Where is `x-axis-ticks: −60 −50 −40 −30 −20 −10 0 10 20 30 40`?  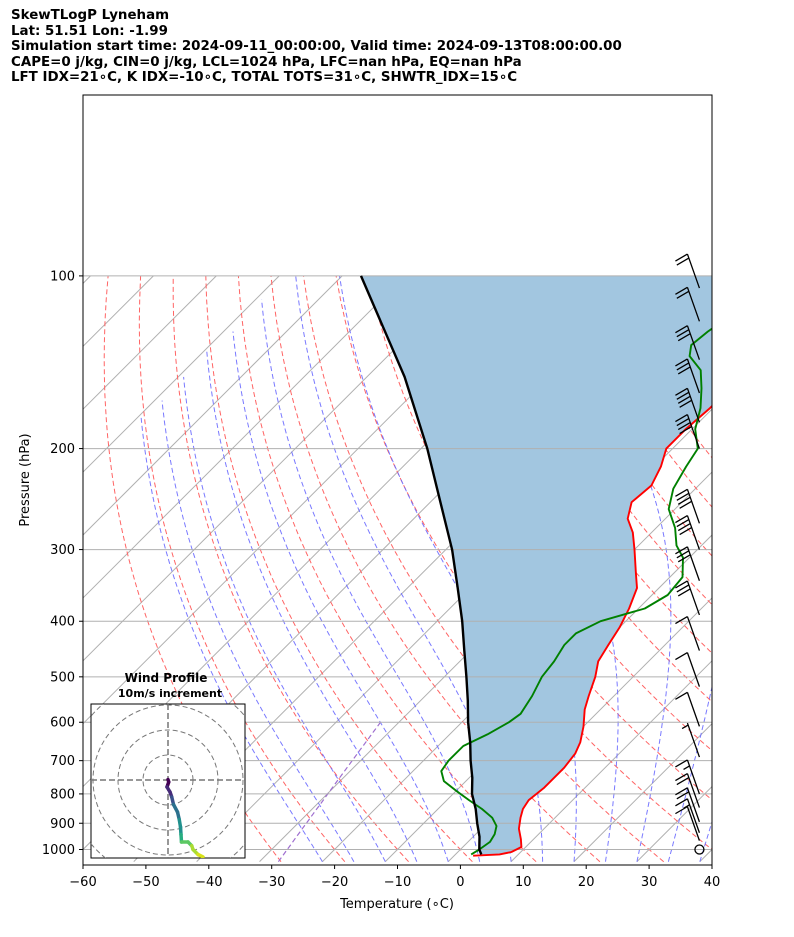
x-axis-ticks: −60 −50 −40 −30 −20 −10 0 10 20 30 40 is located at coordinates (394, 877).